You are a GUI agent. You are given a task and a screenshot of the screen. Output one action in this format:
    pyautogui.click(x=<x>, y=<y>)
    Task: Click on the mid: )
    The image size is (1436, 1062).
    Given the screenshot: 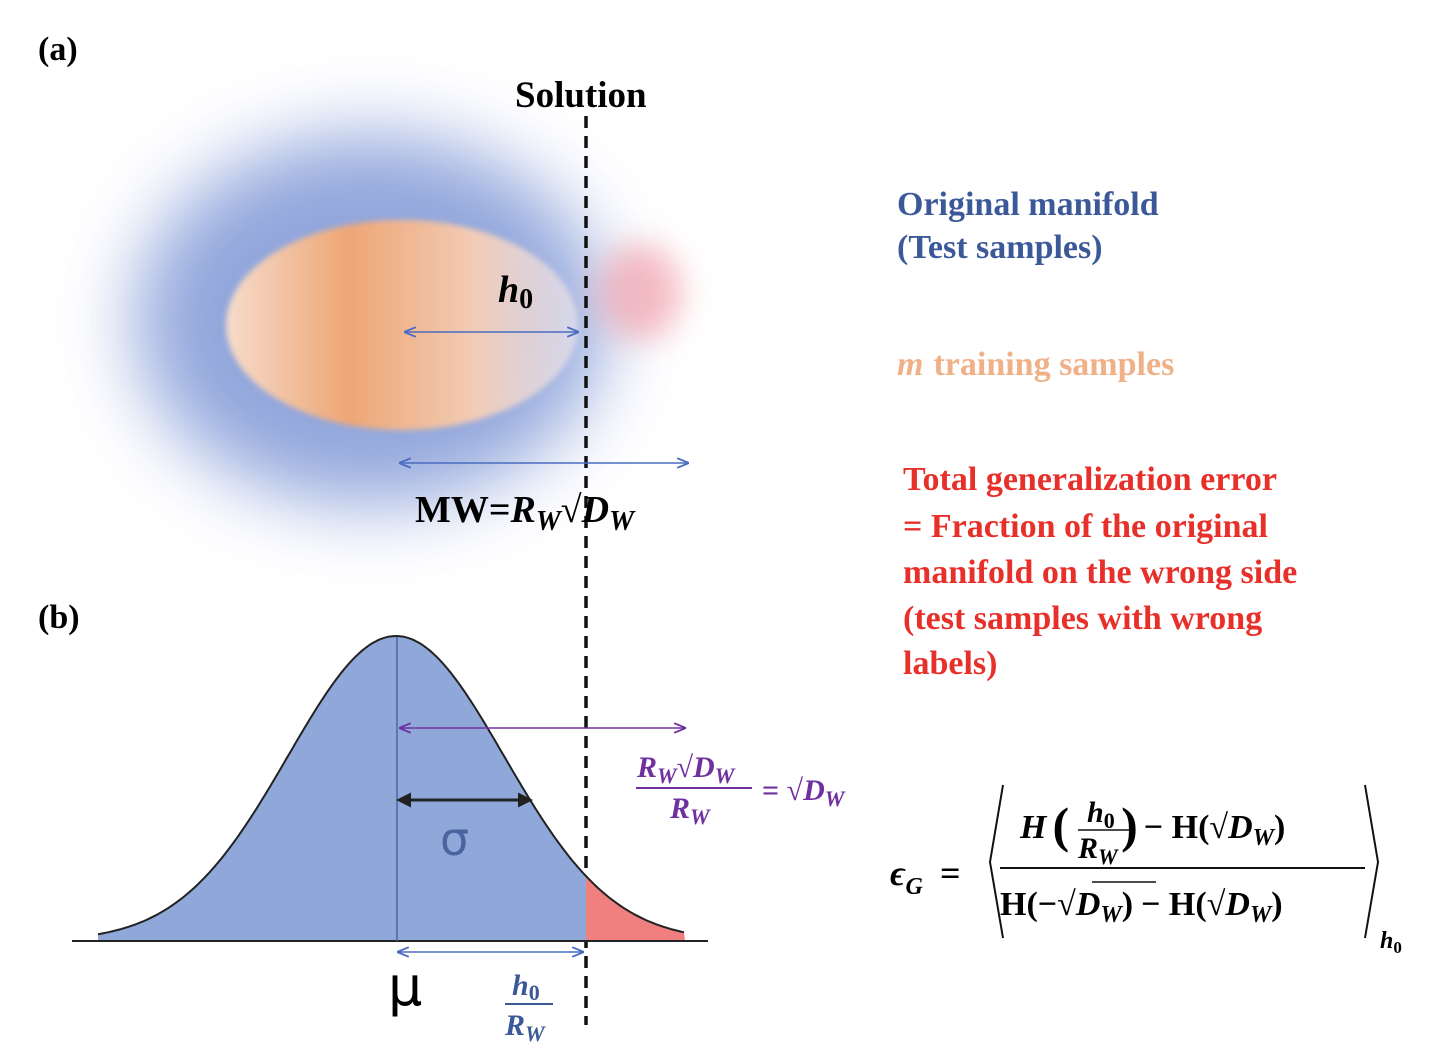 What is the action you would take?
    pyautogui.click(x=1127, y=904)
    